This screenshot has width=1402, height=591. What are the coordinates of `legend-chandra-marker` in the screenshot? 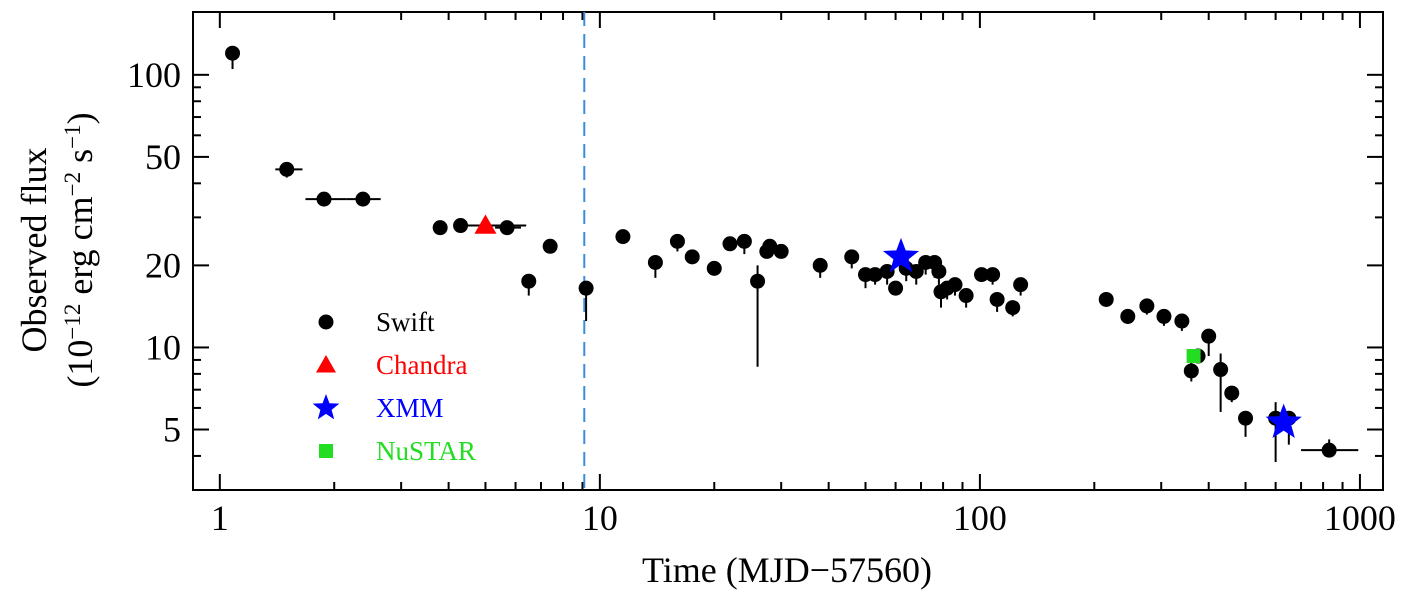 It's located at (326, 364).